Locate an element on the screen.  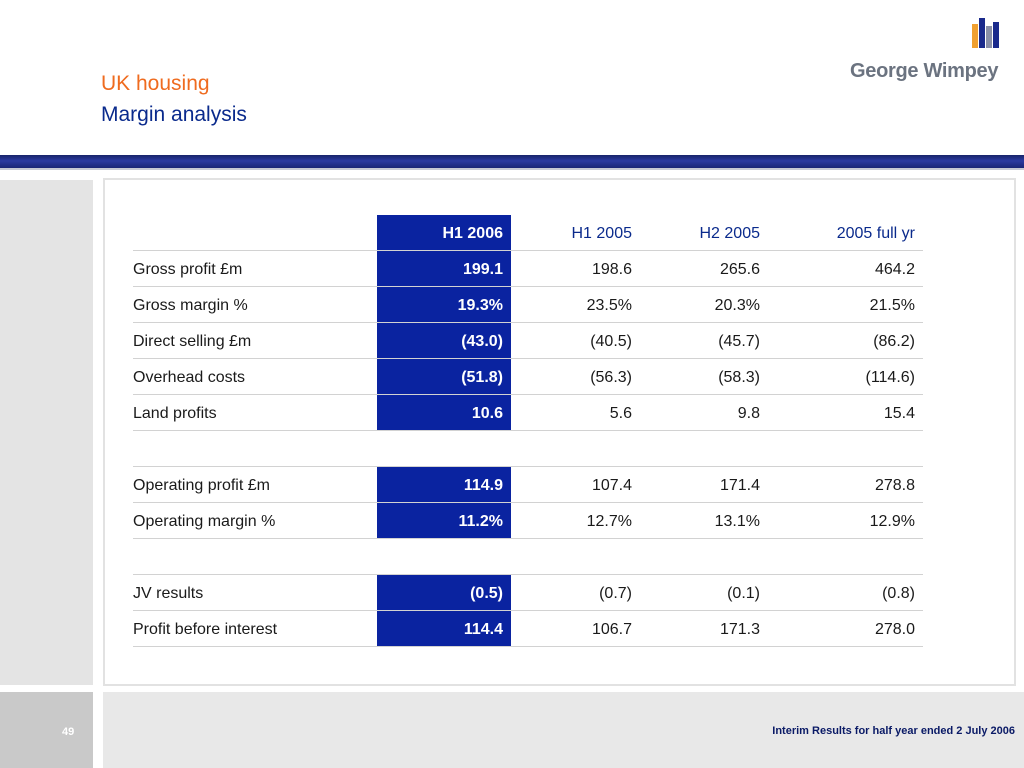
col-header-h2-2005: H2 2005 is located at coordinates (730, 233).